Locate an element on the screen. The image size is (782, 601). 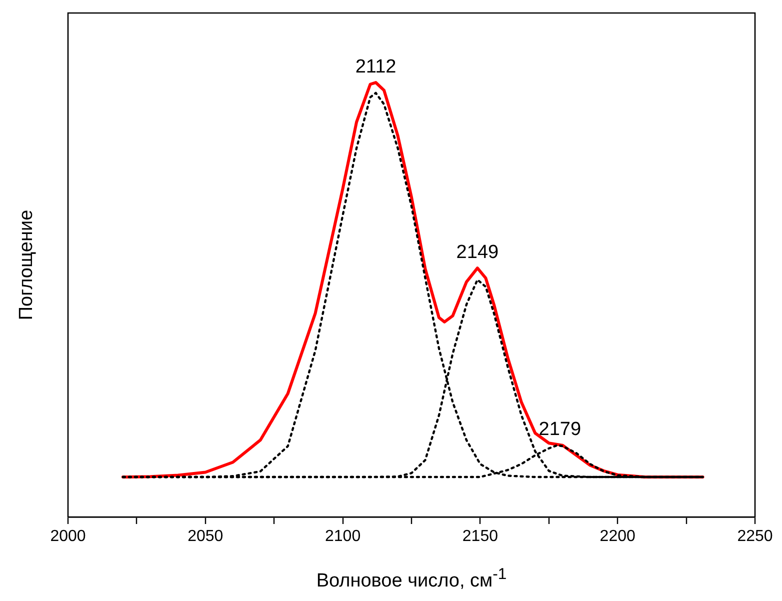
x-axis-title: Волновое число, см$^{-1}$ is located at coordinates (411, 579).